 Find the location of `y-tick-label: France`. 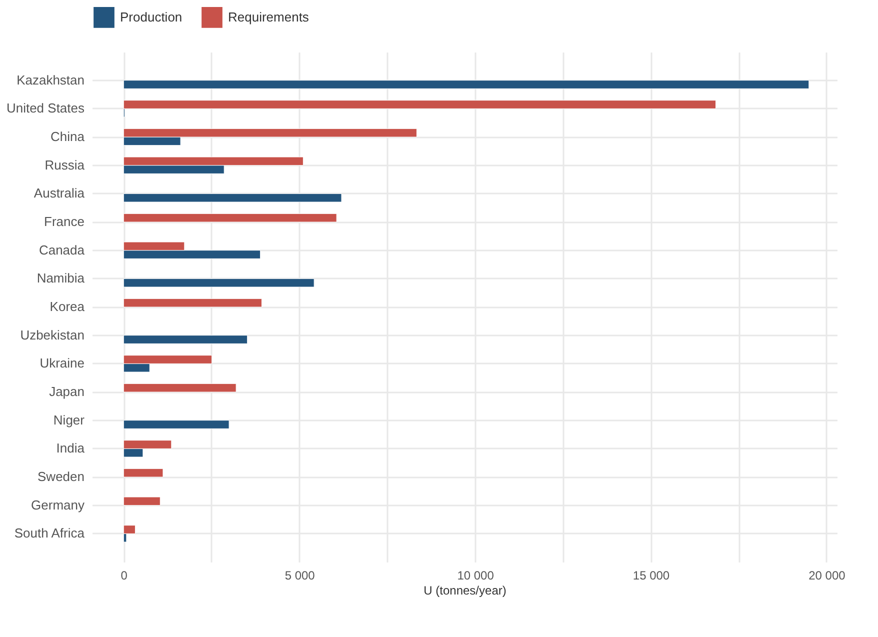

y-tick-label: France is located at coordinates (64, 221).